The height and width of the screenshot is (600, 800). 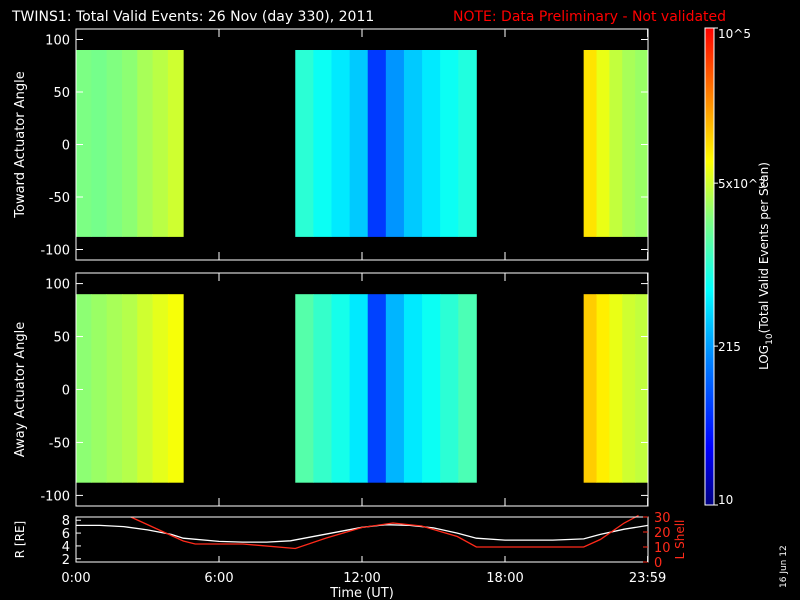 What do you see at coordinates (784, 566) in the screenshot?
I see `date-stamp: 16 Jun 12` at bounding box center [784, 566].